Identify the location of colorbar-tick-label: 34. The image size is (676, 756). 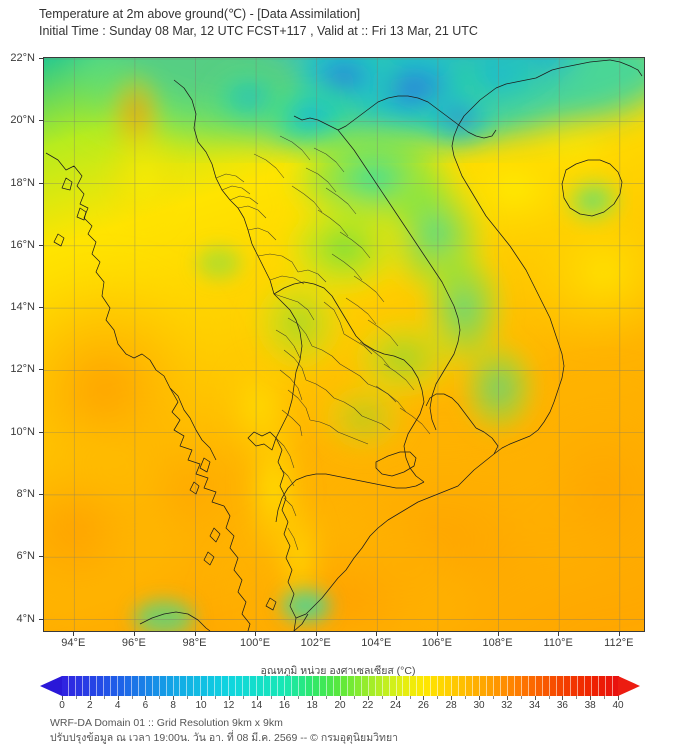
(535, 705).